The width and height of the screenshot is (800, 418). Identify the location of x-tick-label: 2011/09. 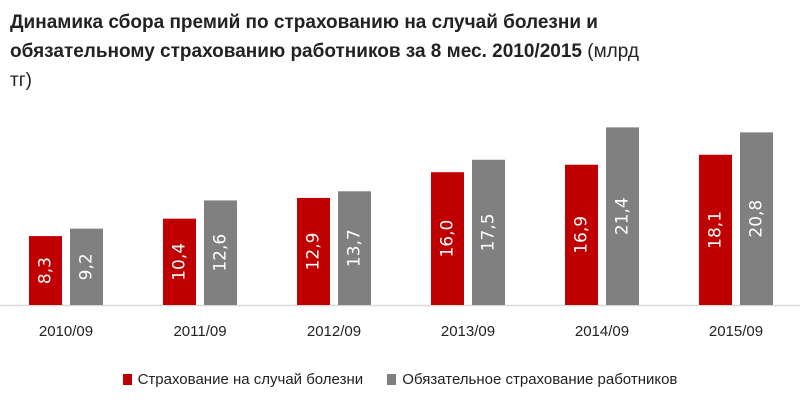
(199, 331).